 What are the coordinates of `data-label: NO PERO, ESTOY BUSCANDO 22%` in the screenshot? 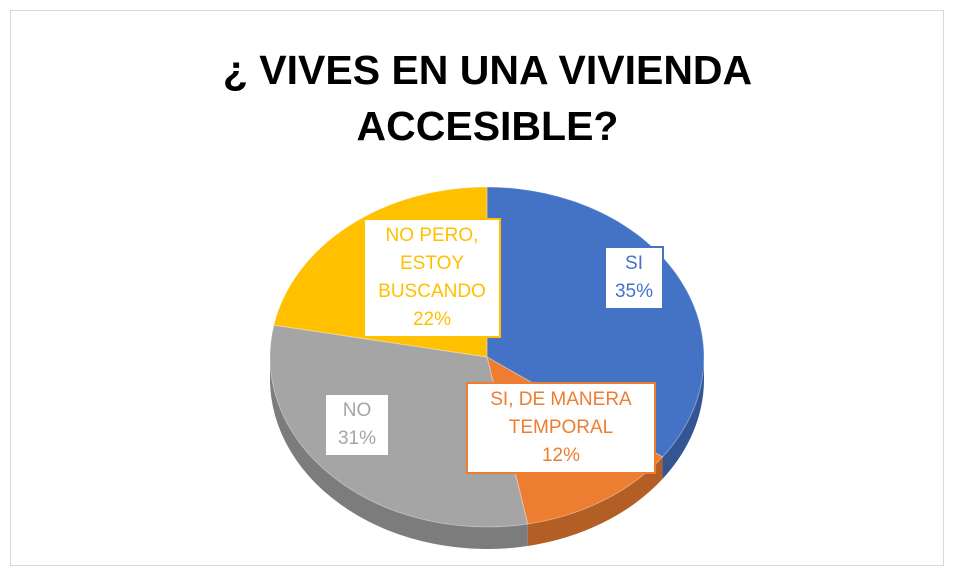 It's located at (432, 278).